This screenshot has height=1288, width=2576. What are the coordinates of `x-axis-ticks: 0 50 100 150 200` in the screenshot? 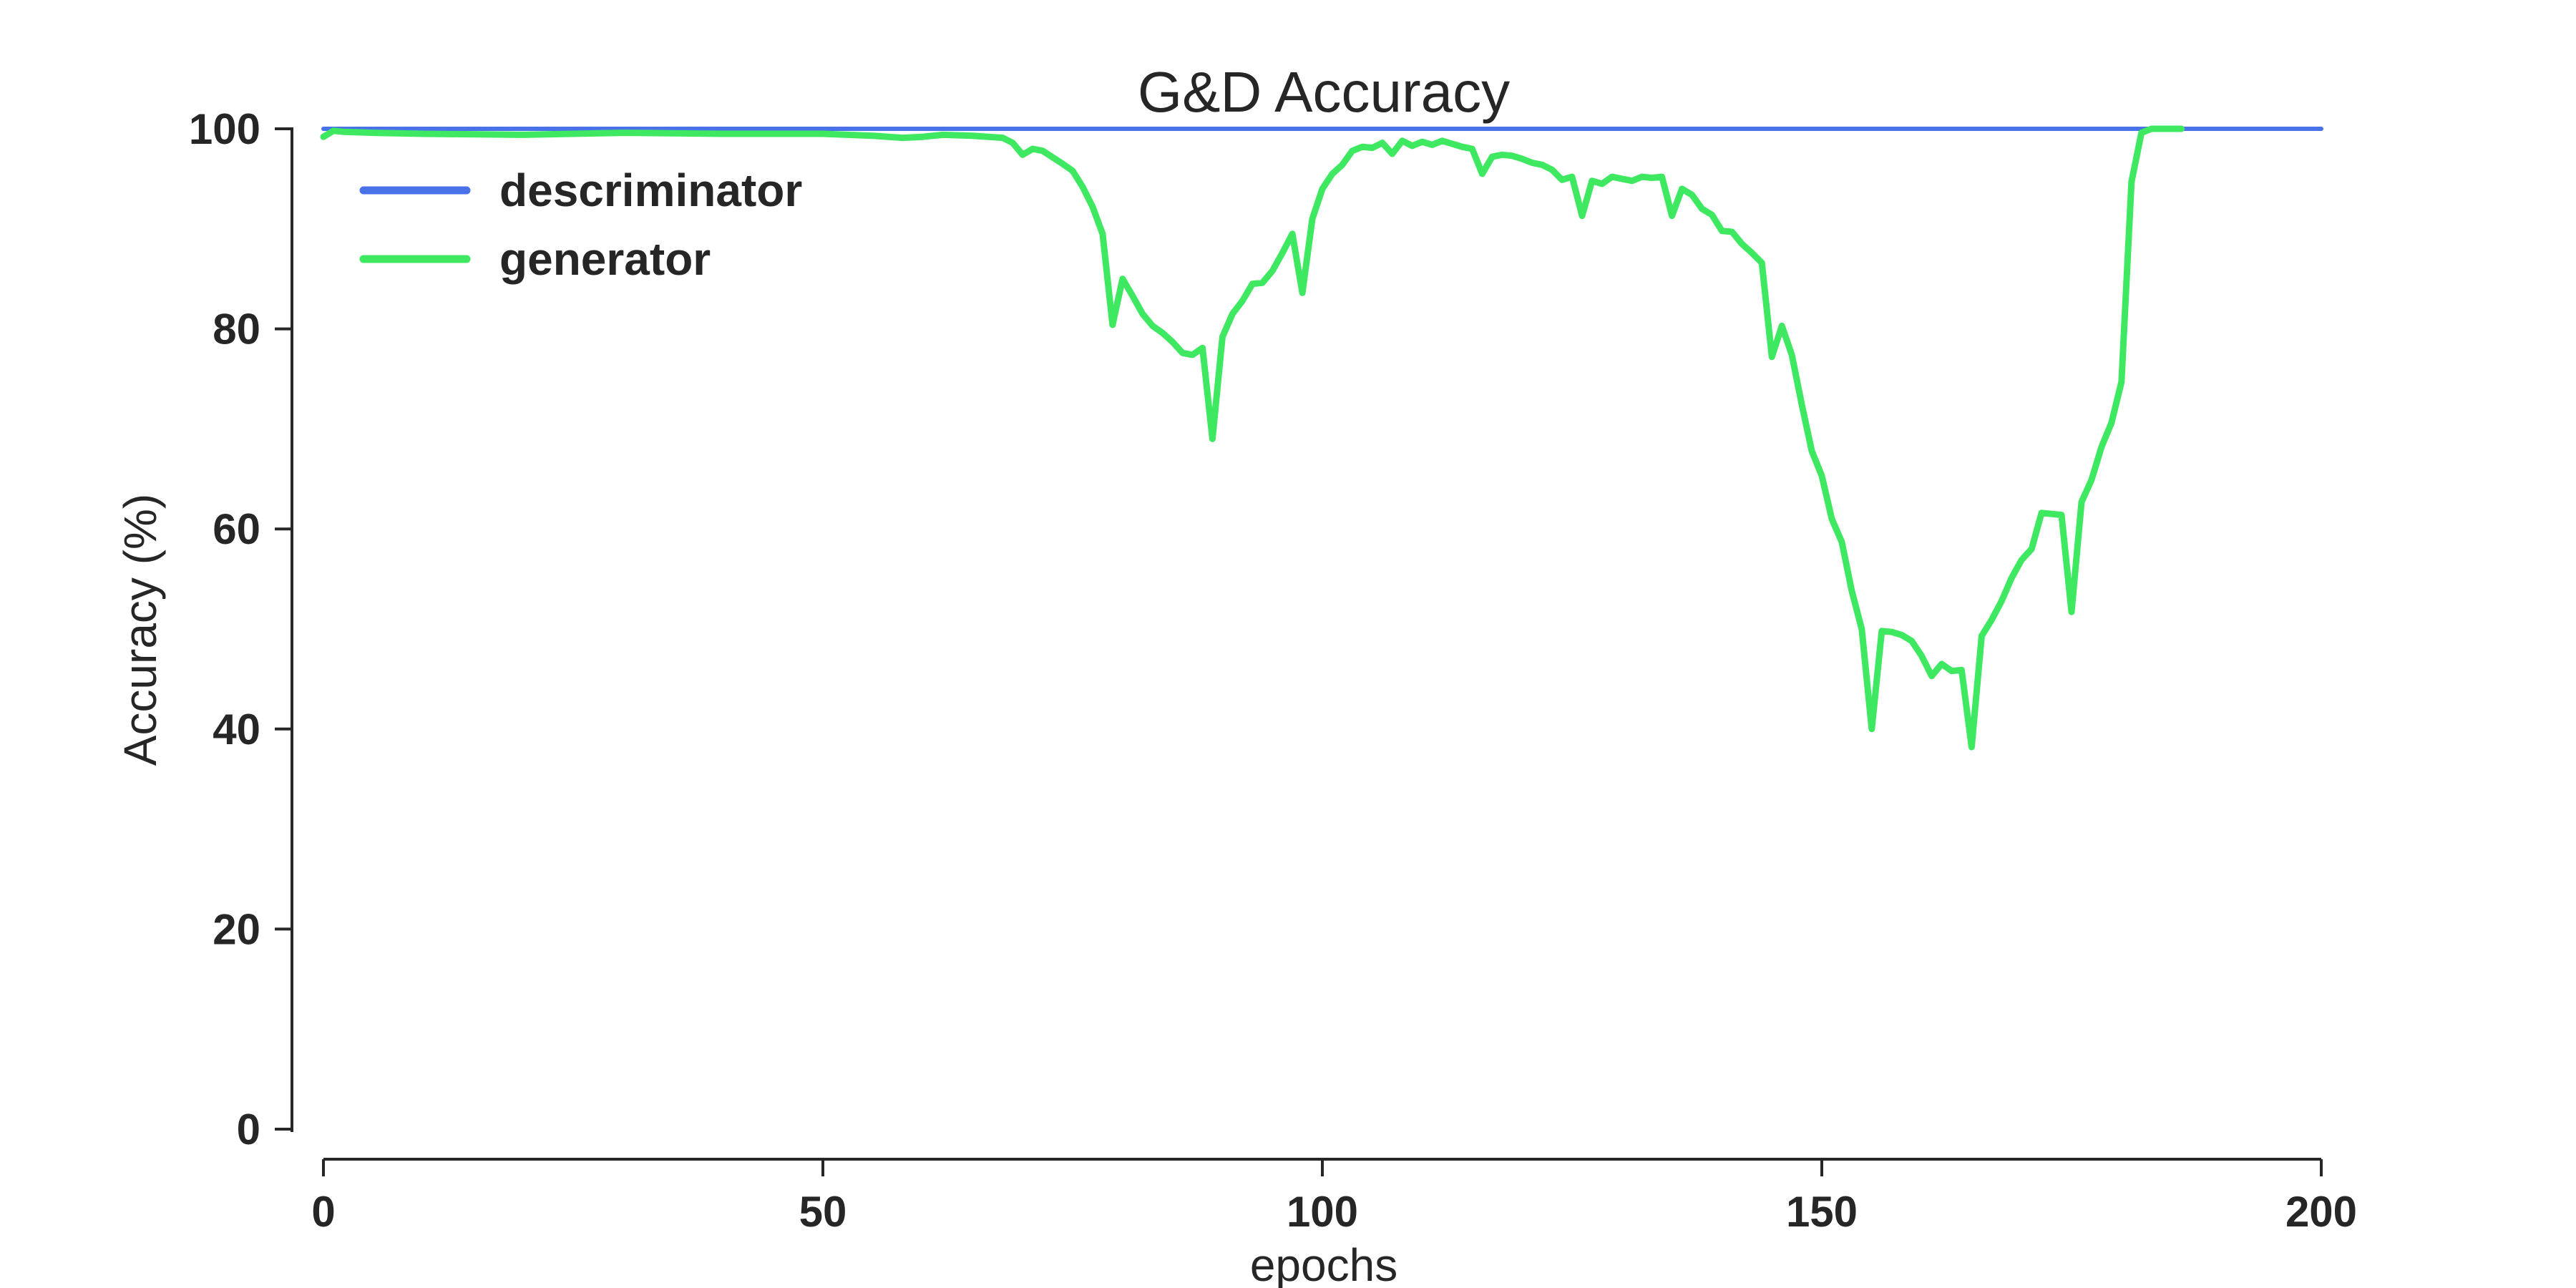 It's located at (1334, 1197).